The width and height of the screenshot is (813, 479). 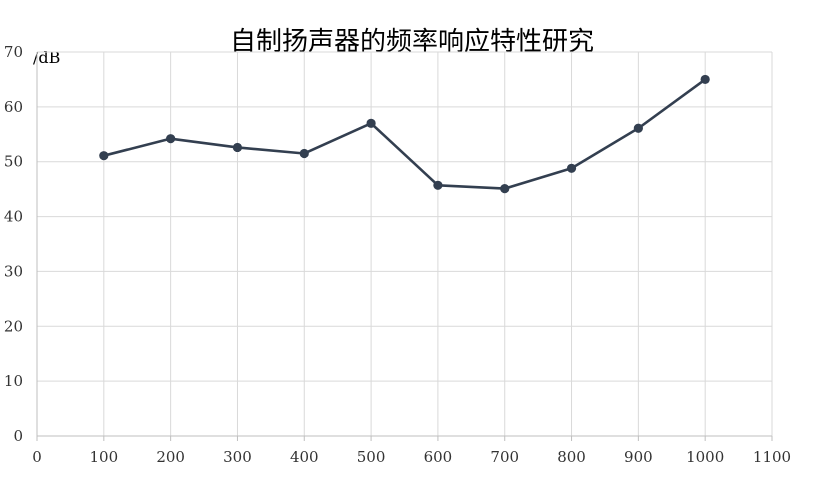 What do you see at coordinates (13, 52) in the screenshot?
I see `y-tick-label: 70` at bounding box center [13, 52].